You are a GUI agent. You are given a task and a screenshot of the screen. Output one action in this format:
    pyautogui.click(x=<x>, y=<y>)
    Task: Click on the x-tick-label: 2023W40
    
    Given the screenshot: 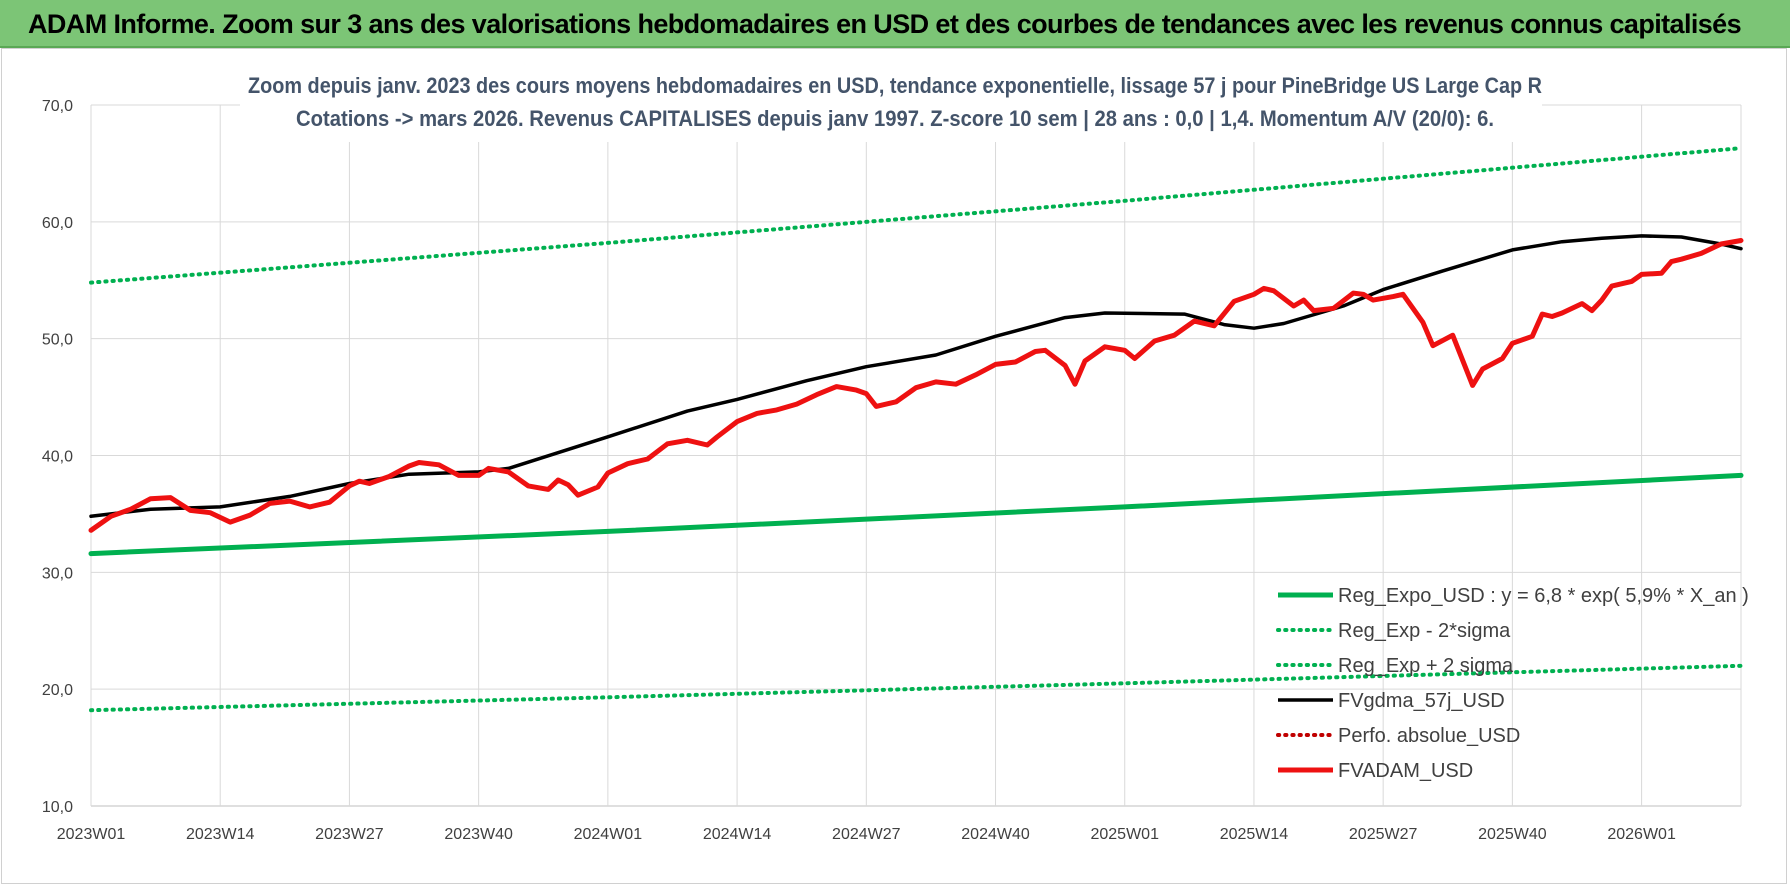 What is the action you would take?
    pyautogui.click(x=478, y=834)
    